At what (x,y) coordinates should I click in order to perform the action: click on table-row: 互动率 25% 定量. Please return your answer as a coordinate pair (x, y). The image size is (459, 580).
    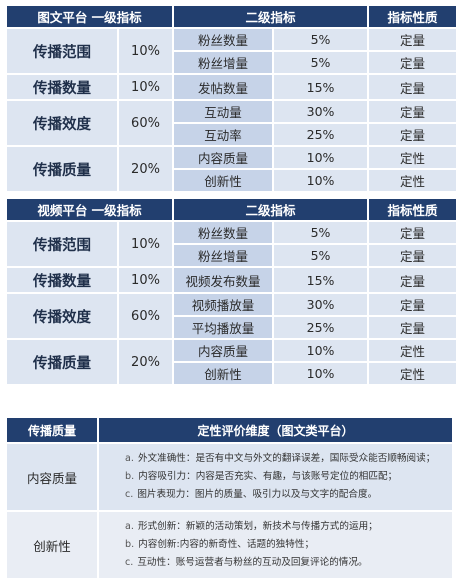
    Looking at the image, I should click on (232, 134).